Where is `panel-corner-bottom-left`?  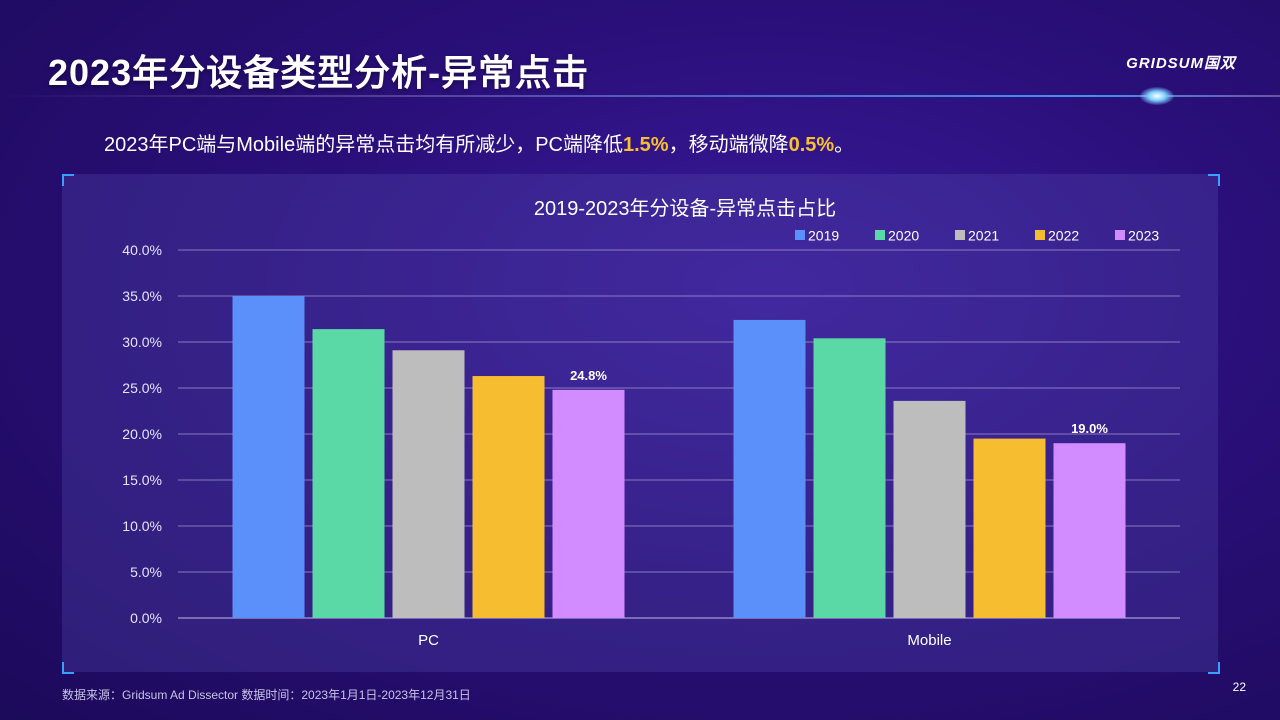
panel-corner-bottom-left is located at coordinates (68, 668).